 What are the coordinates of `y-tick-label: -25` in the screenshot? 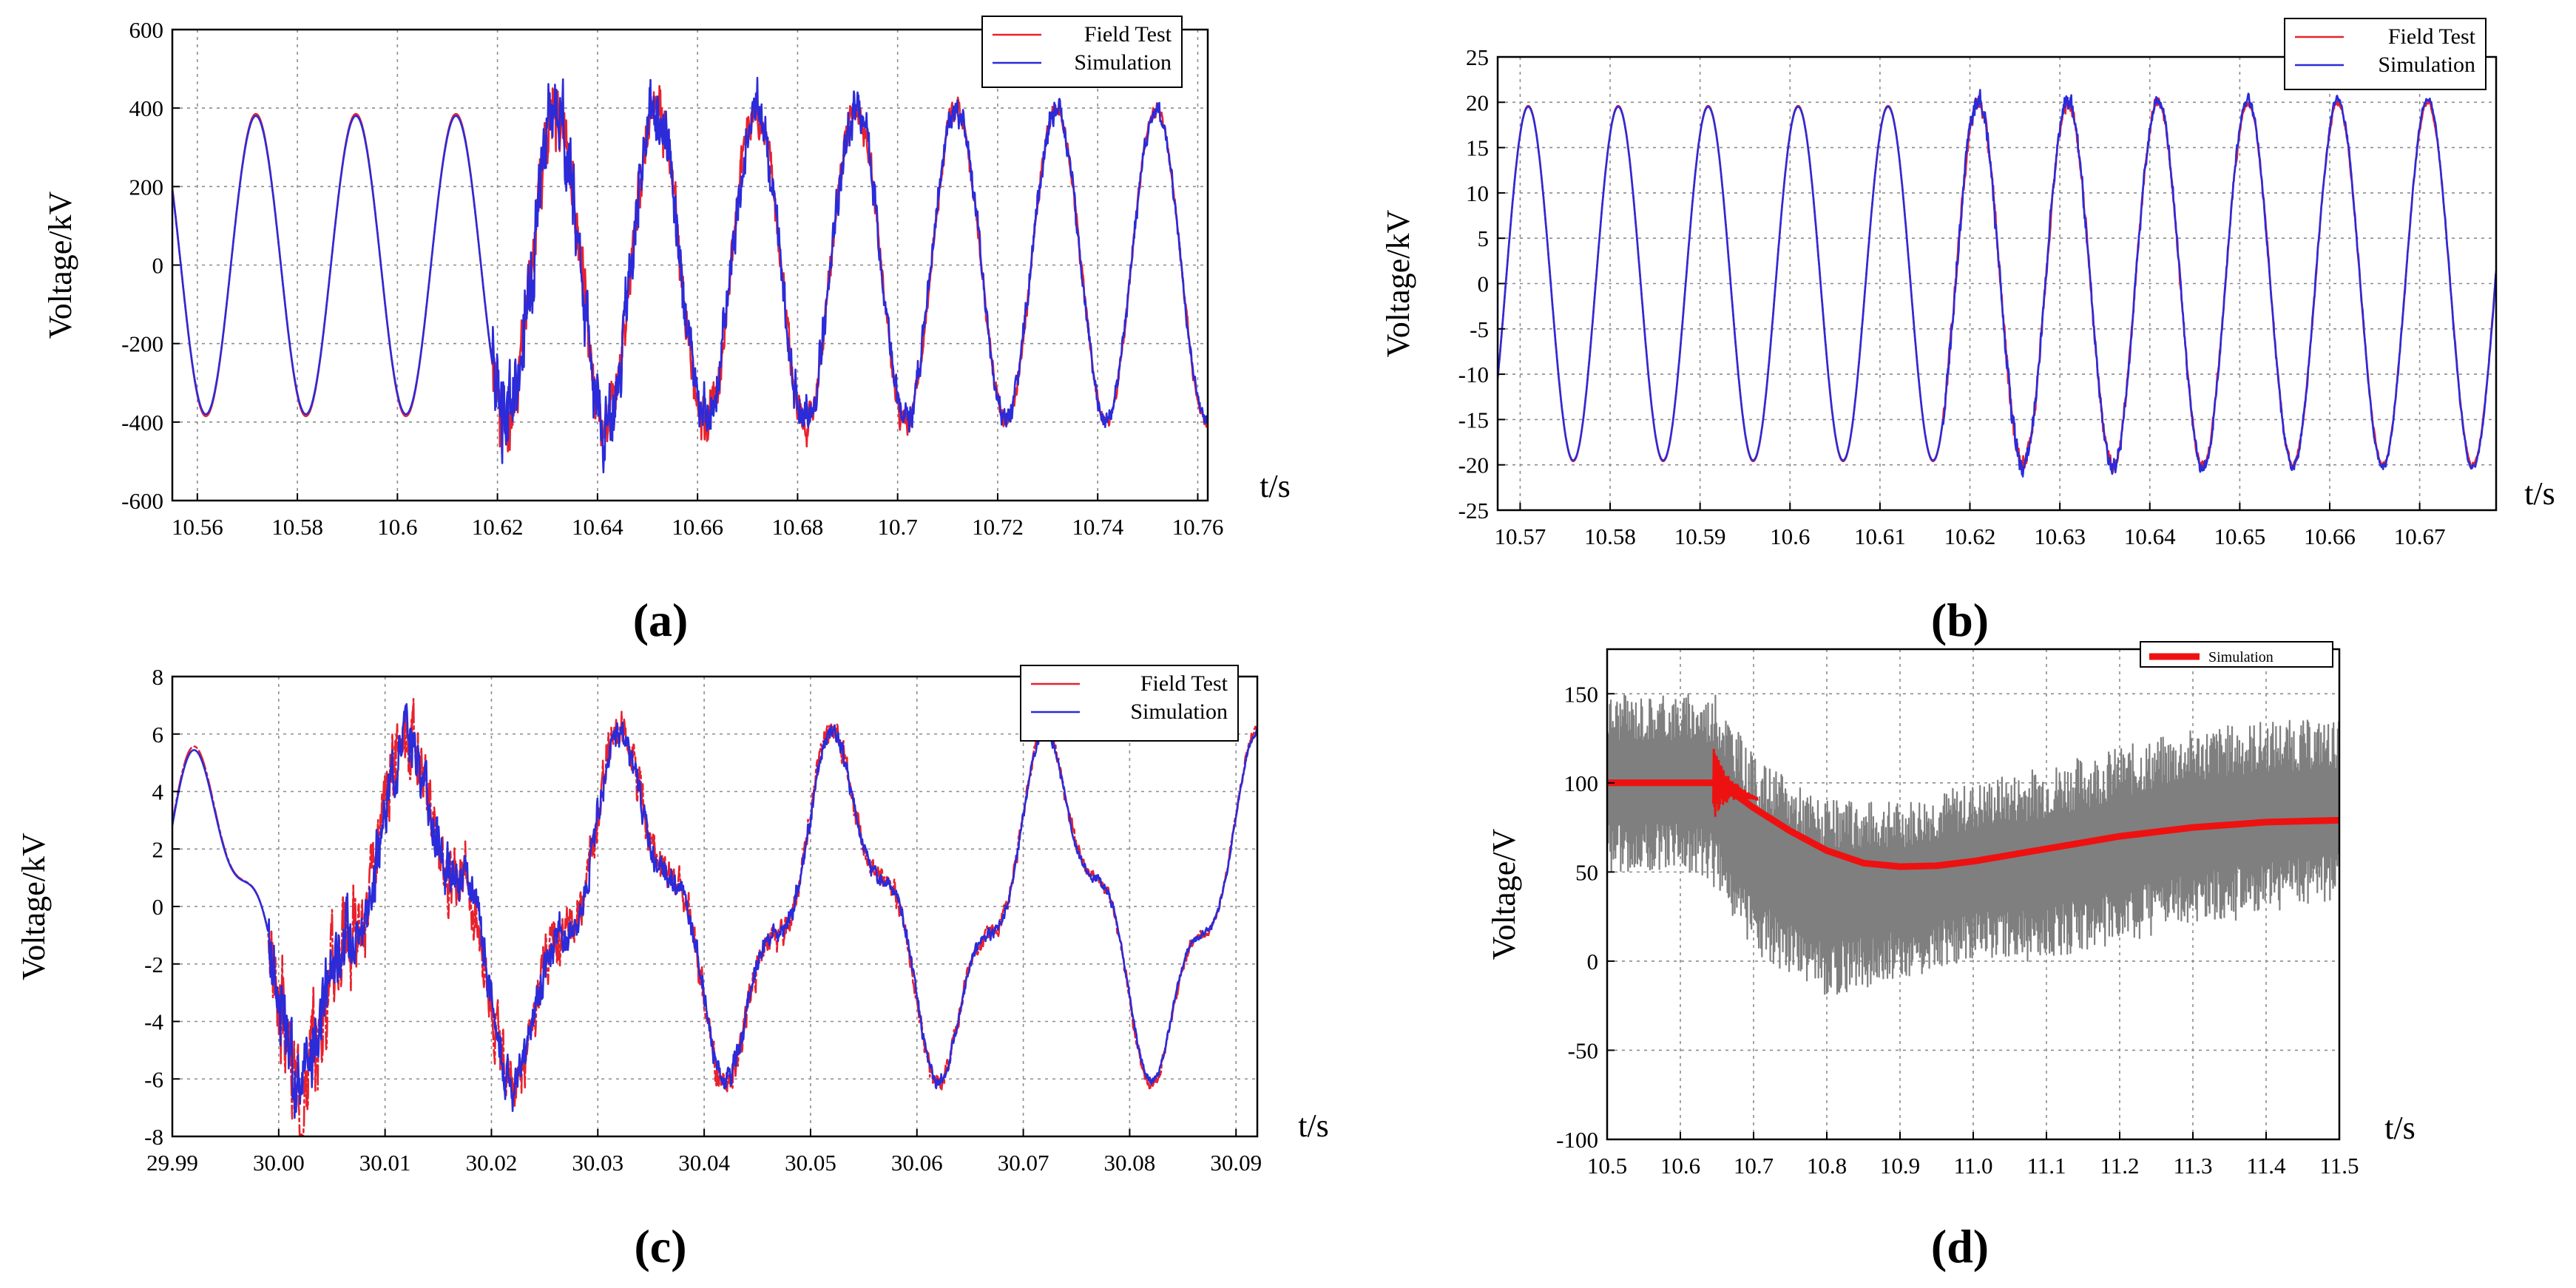 It's located at (1473, 510).